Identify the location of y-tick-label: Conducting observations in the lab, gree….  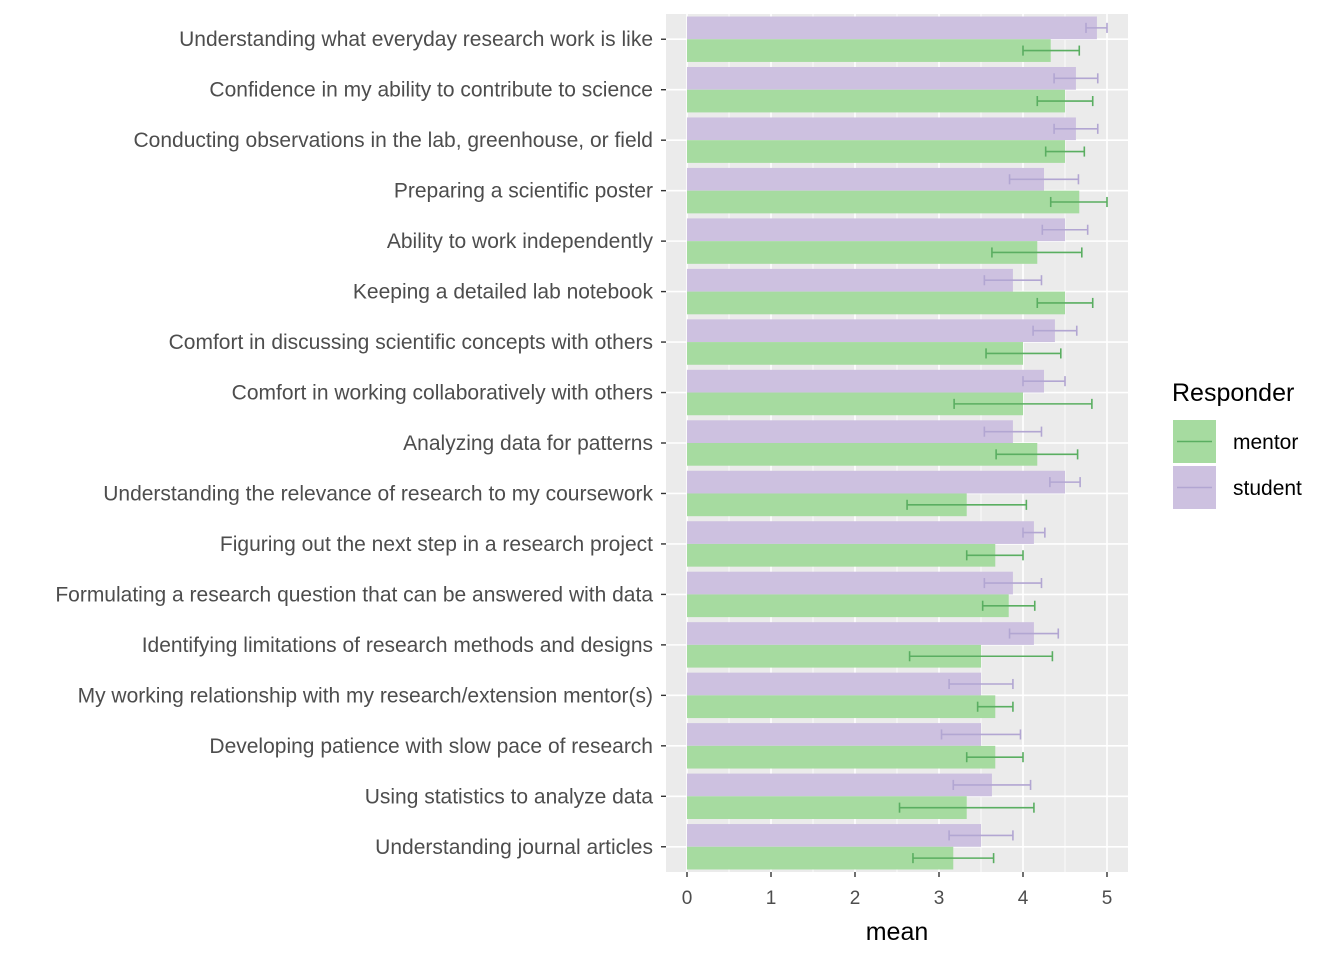
(393, 140).